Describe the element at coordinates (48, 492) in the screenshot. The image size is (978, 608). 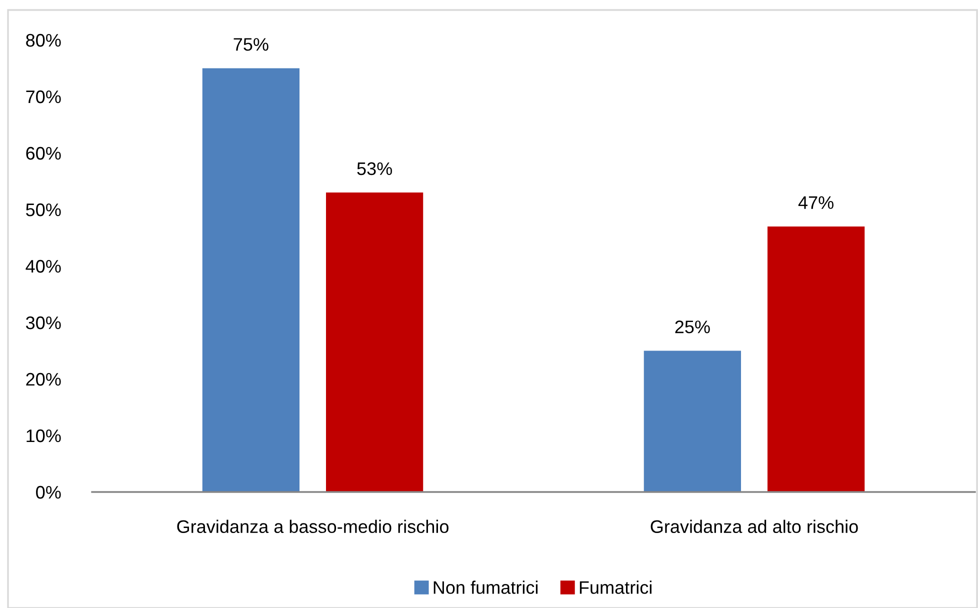
I see `y-tick-label: 0%` at that location.